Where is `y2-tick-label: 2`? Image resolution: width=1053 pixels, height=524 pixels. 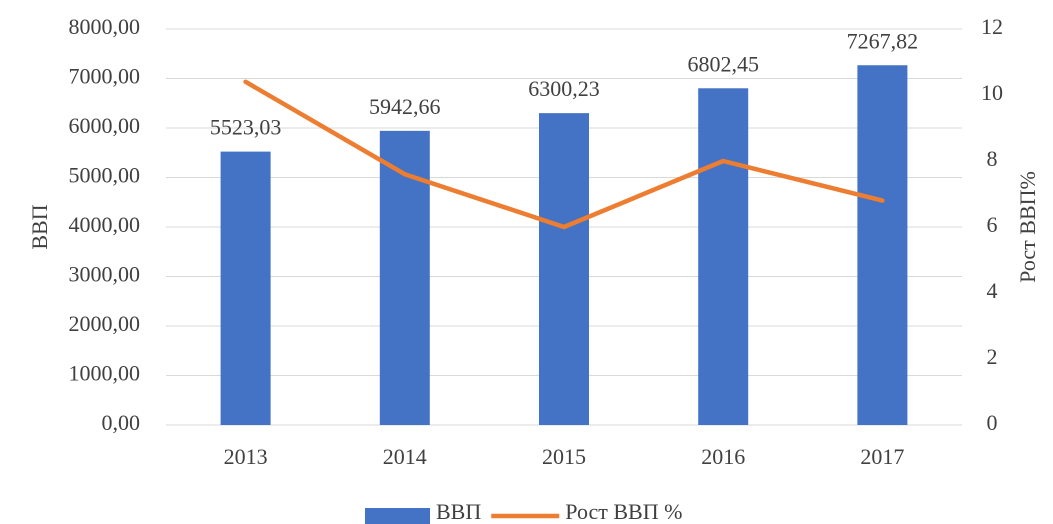
y2-tick-label: 2 is located at coordinates (992, 356).